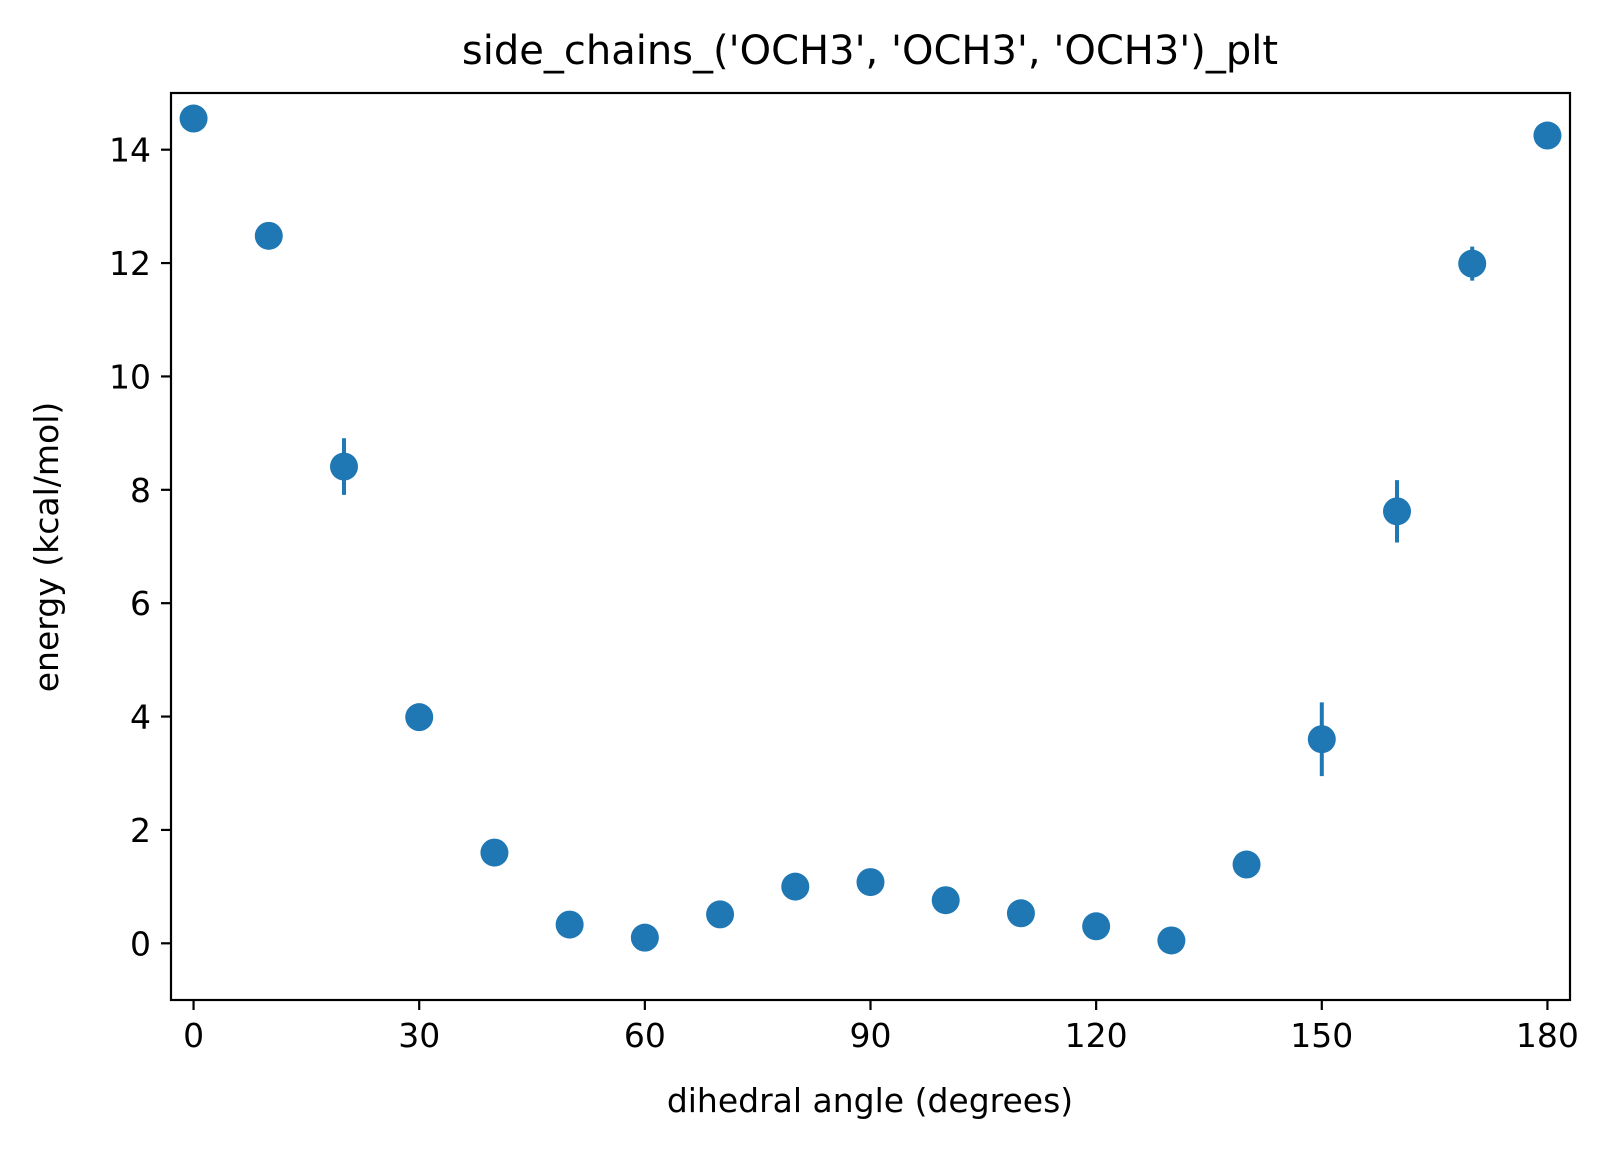 The width and height of the screenshot is (1611, 1154). Describe the element at coordinates (140, 603) in the screenshot. I see `y-tick-label: 6` at that location.